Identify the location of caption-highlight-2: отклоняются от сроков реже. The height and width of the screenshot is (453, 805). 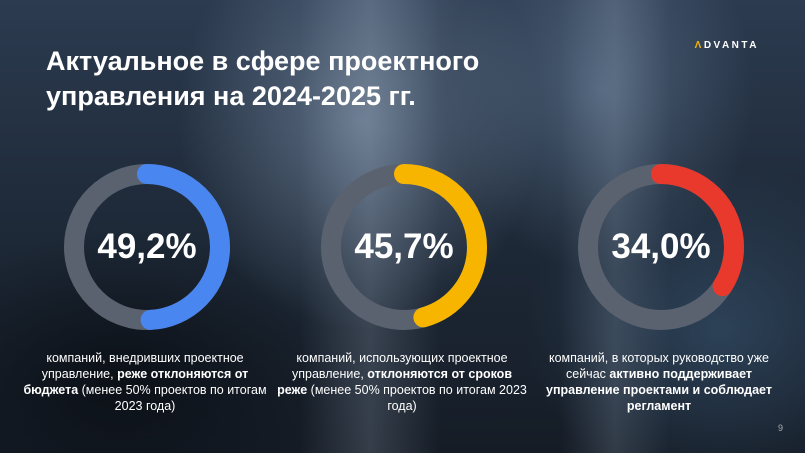
(394, 382).